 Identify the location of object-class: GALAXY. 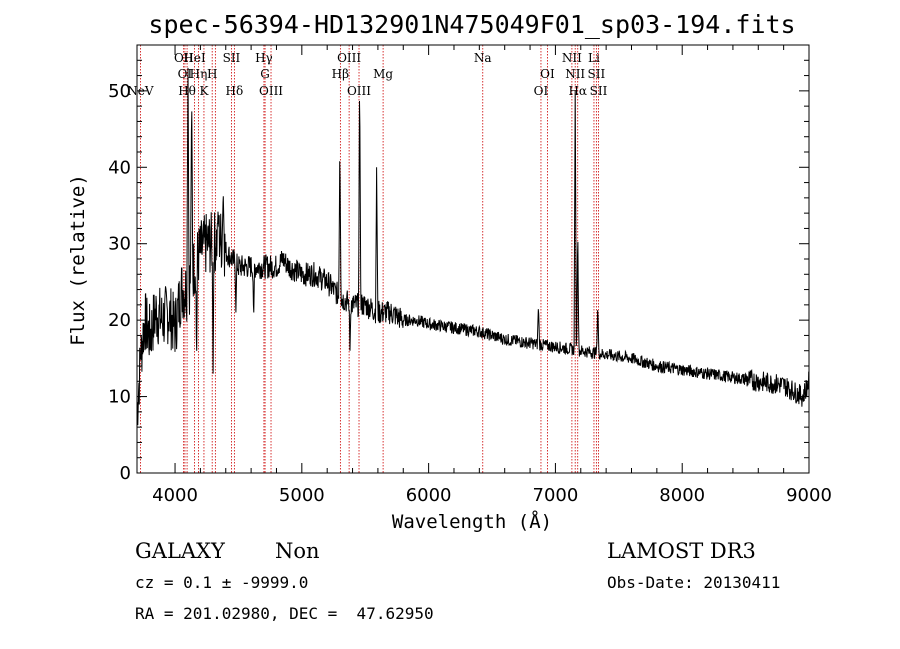
(180, 551).